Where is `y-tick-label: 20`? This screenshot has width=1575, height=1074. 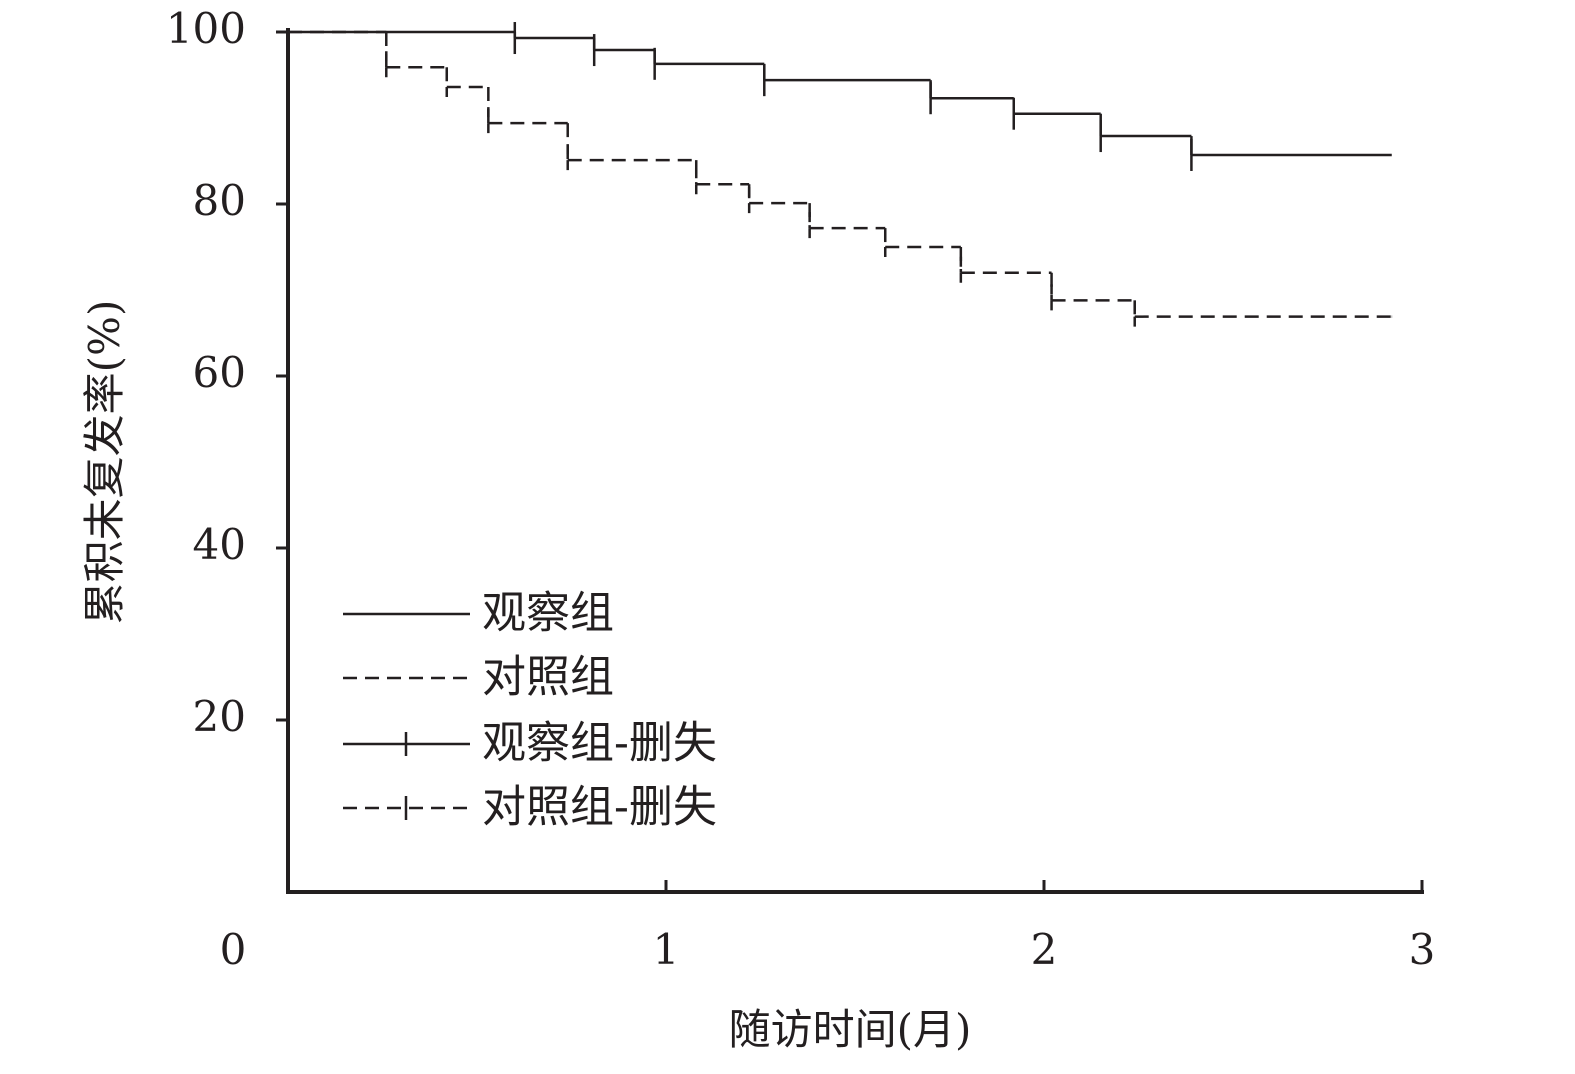
y-tick-label: 20 is located at coordinates (219, 716).